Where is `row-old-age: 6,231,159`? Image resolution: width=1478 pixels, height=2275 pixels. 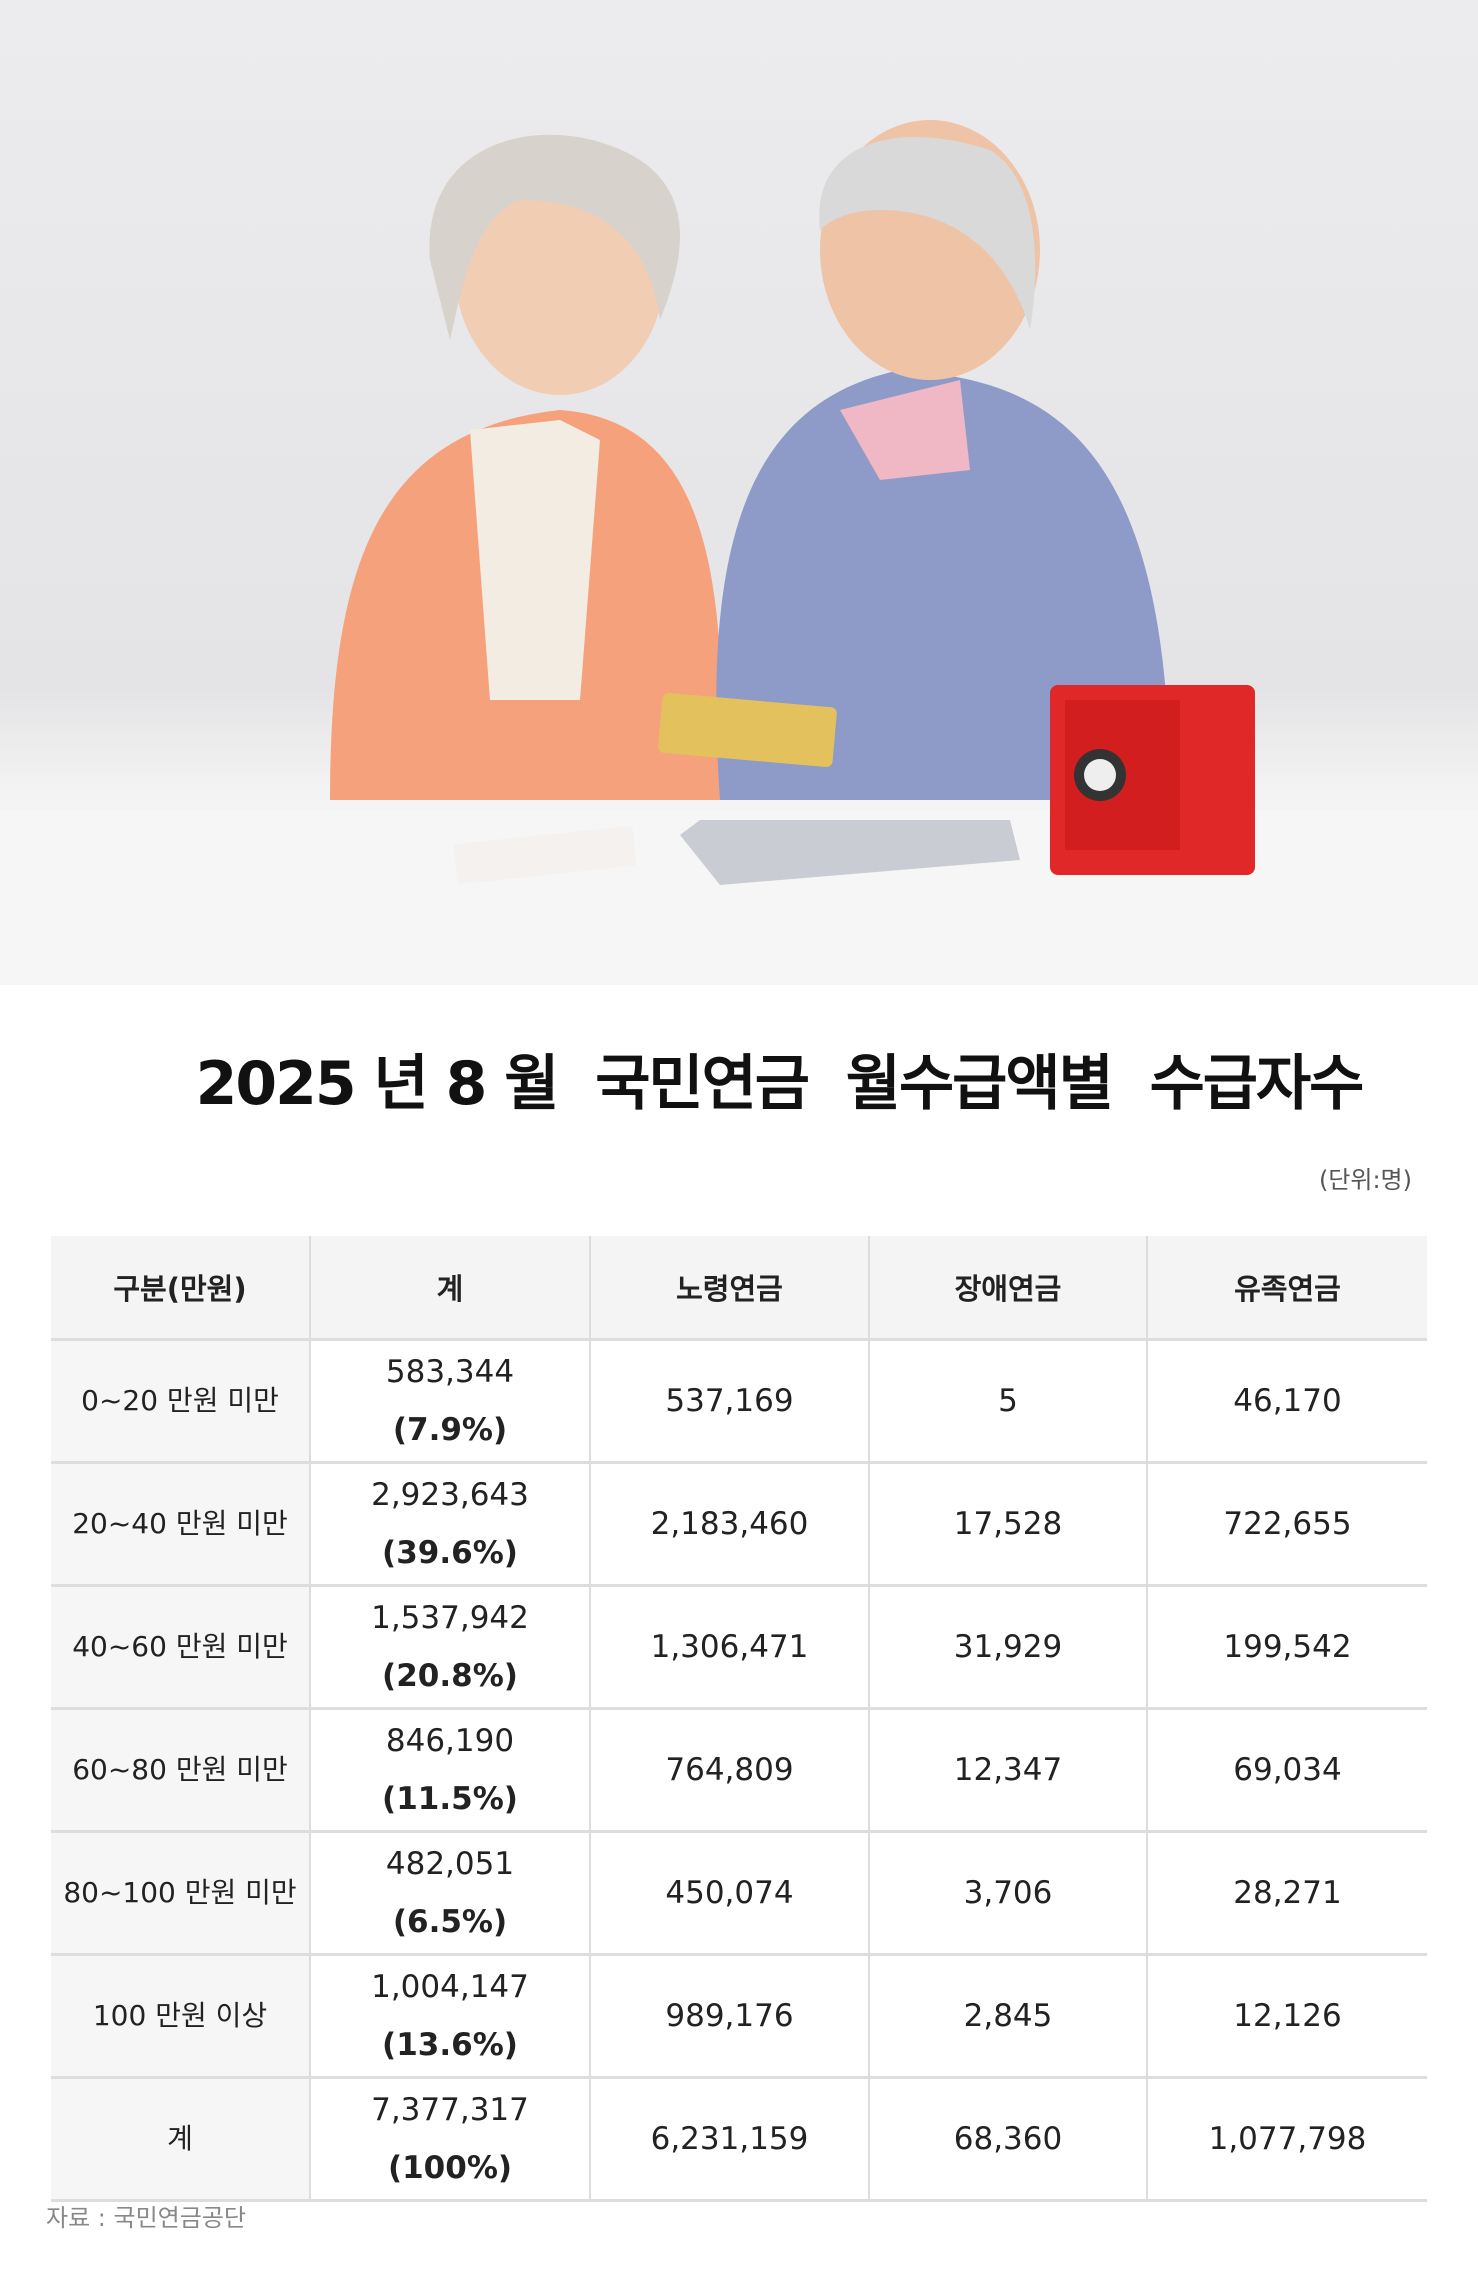
row-old-age: 6,231,159 is located at coordinates (730, 2139).